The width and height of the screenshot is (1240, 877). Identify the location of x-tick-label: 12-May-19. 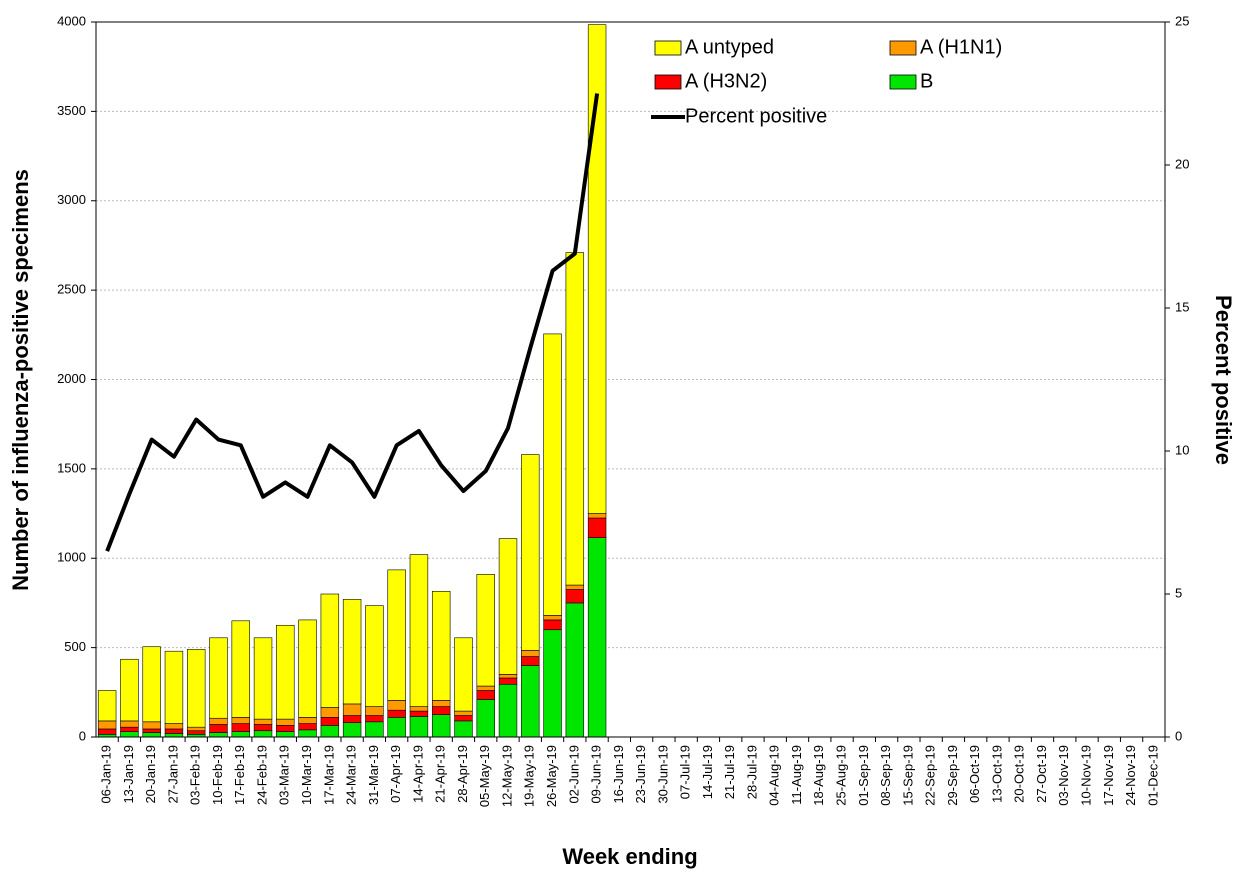
(506, 776).